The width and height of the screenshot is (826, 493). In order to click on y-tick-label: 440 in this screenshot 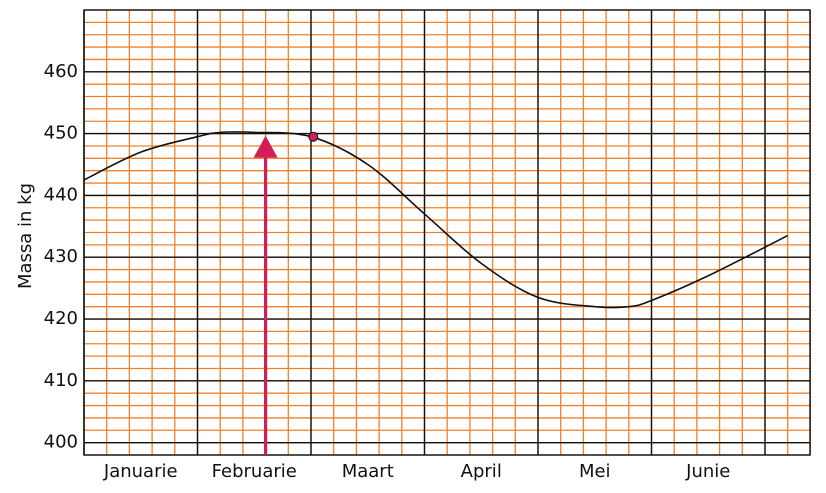, I will do `click(61, 194)`.